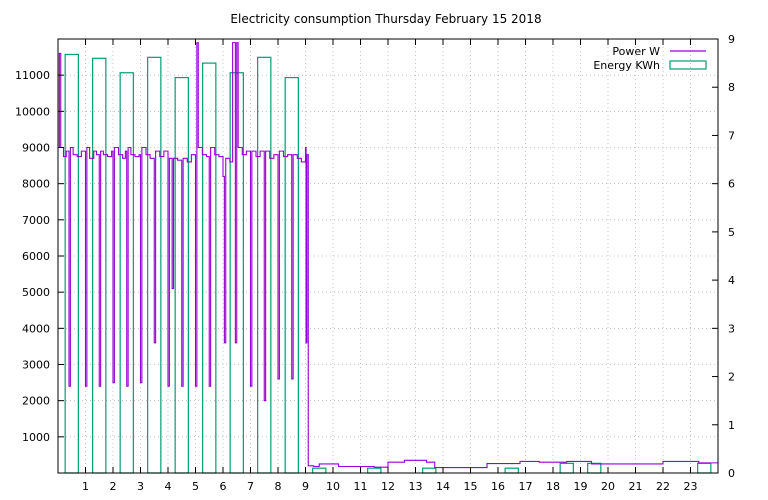 The height and width of the screenshot is (500, 768). I want to click on y-tick-label: 9000, so click(36, 148).